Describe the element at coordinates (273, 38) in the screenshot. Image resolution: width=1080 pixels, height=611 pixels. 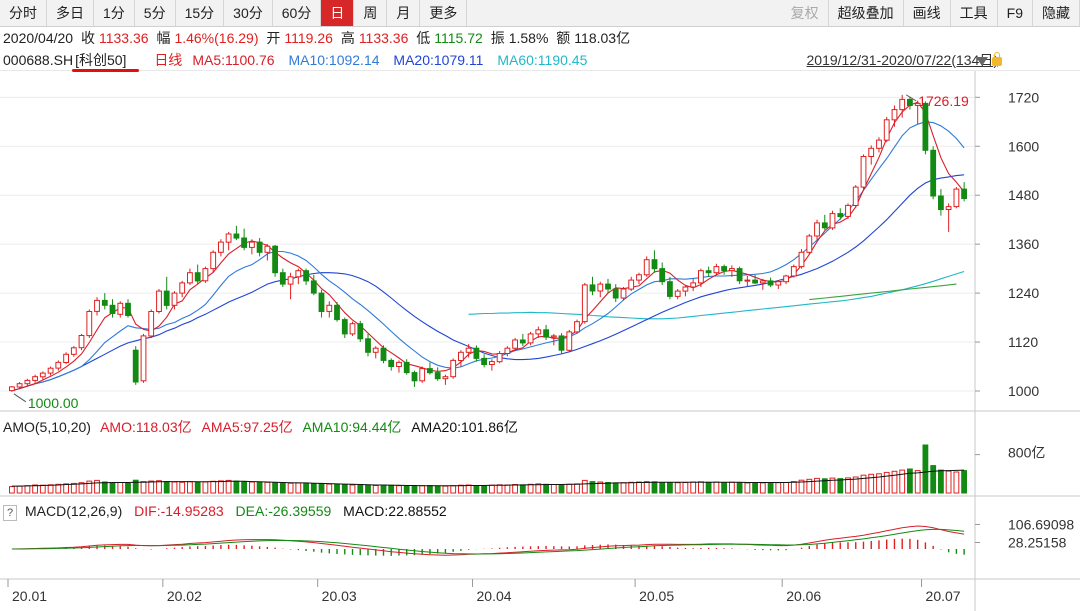
I see `open-label: 开` at that location.